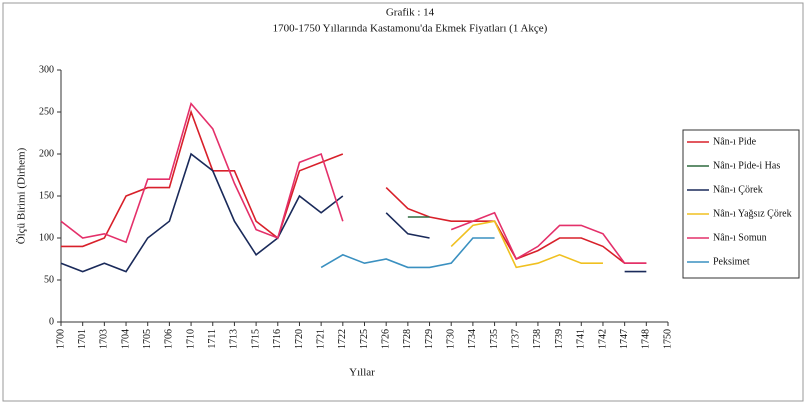  What do you see at coordinates (190, 339) in the screenshot?
I see `x-tick-label: 1710` at bounding box center [190, 339].